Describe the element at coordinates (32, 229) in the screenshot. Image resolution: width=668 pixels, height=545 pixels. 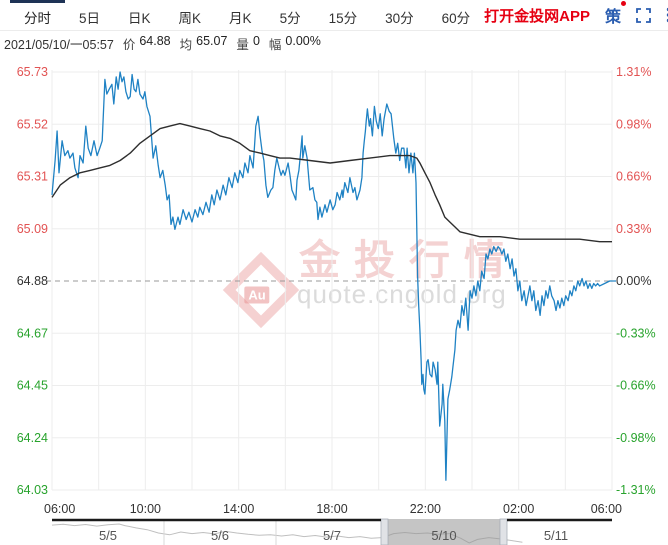
I see `left-axis-label: 65.09` at that location.